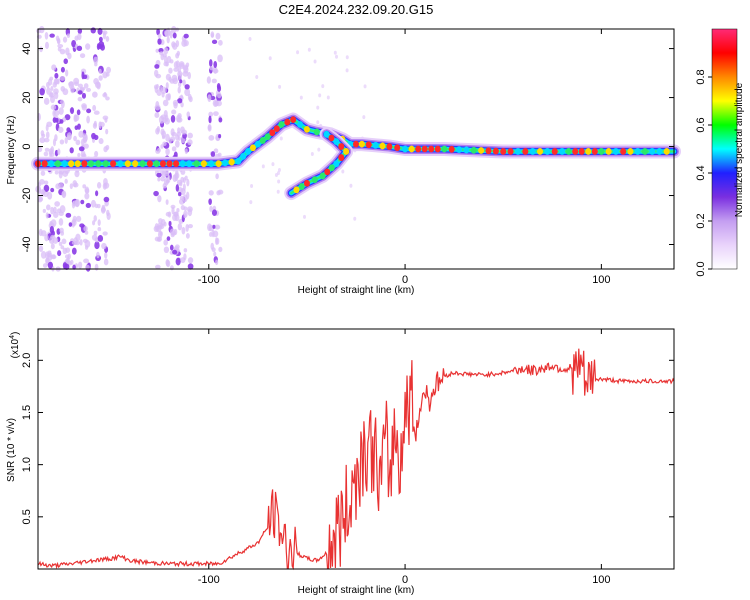 This screenshot has width=750, height=600. Describe the element at coordinates (27, 146) in the screenshot. I see `y-tick-label: 0` at that location.